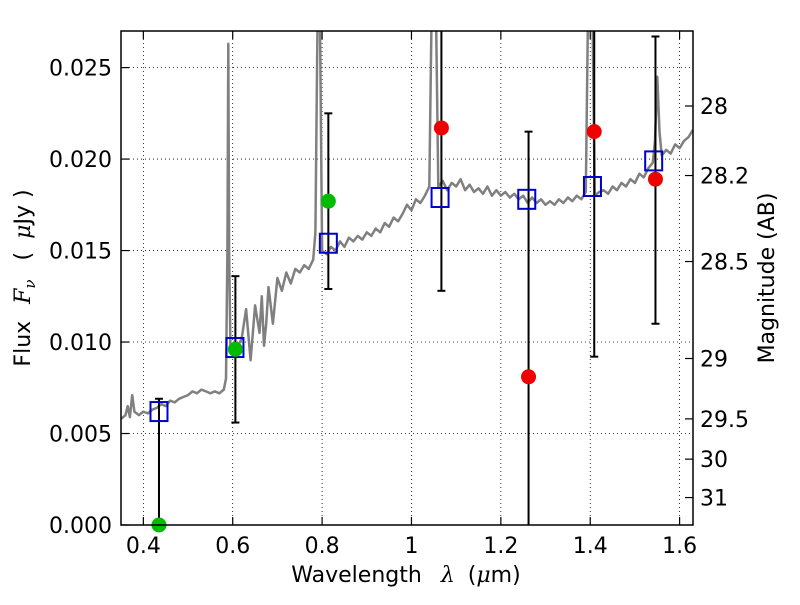  I want to click on y2-tick-label: 30, so click(714, 460).